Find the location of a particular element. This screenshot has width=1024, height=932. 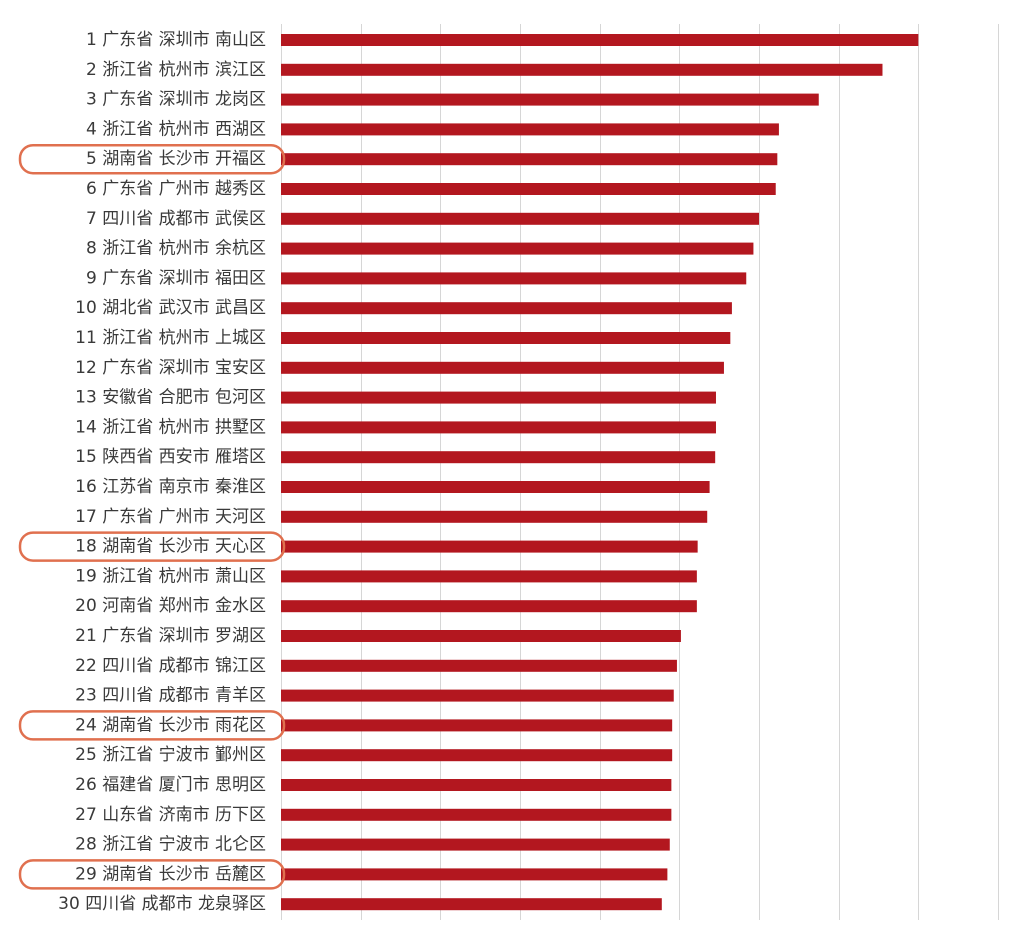

category-label: 11 浙江省 杭州市 上城区 is located at coordinates (170, 338).